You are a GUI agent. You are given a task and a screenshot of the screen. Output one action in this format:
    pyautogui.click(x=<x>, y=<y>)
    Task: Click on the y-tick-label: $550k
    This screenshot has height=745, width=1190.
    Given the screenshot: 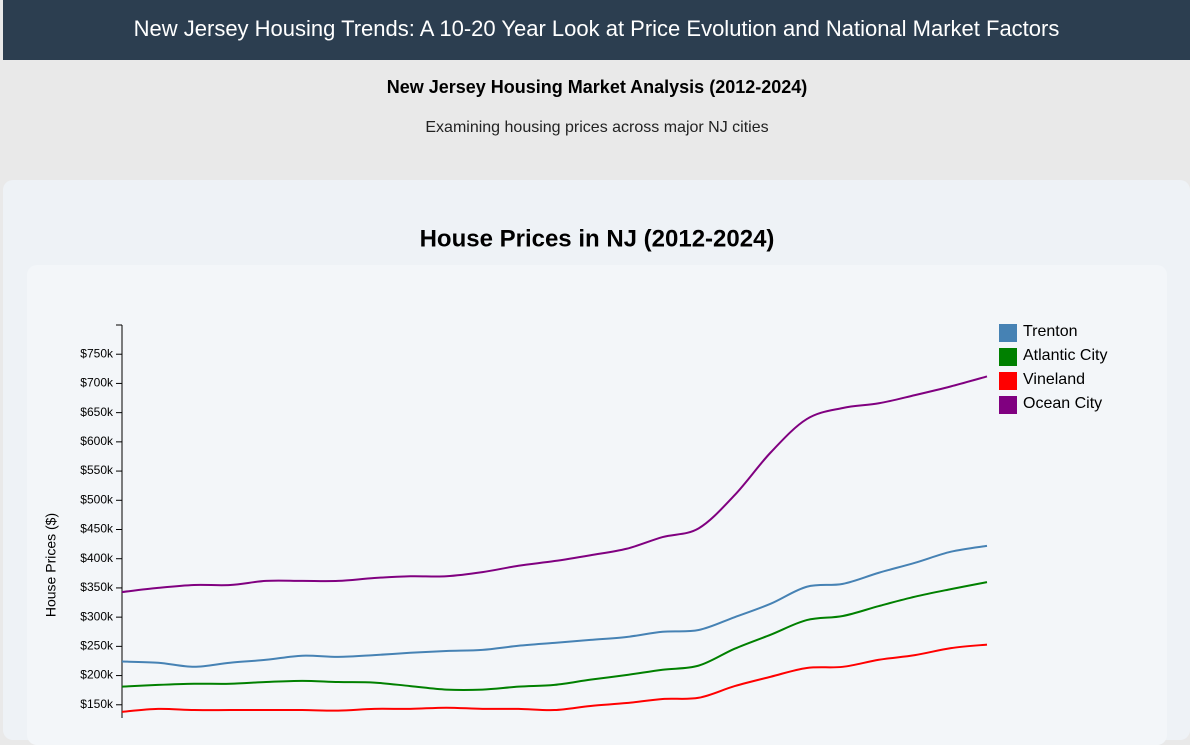 What is the action you would take?
    pyautogui.click(x=97, y=470)
    